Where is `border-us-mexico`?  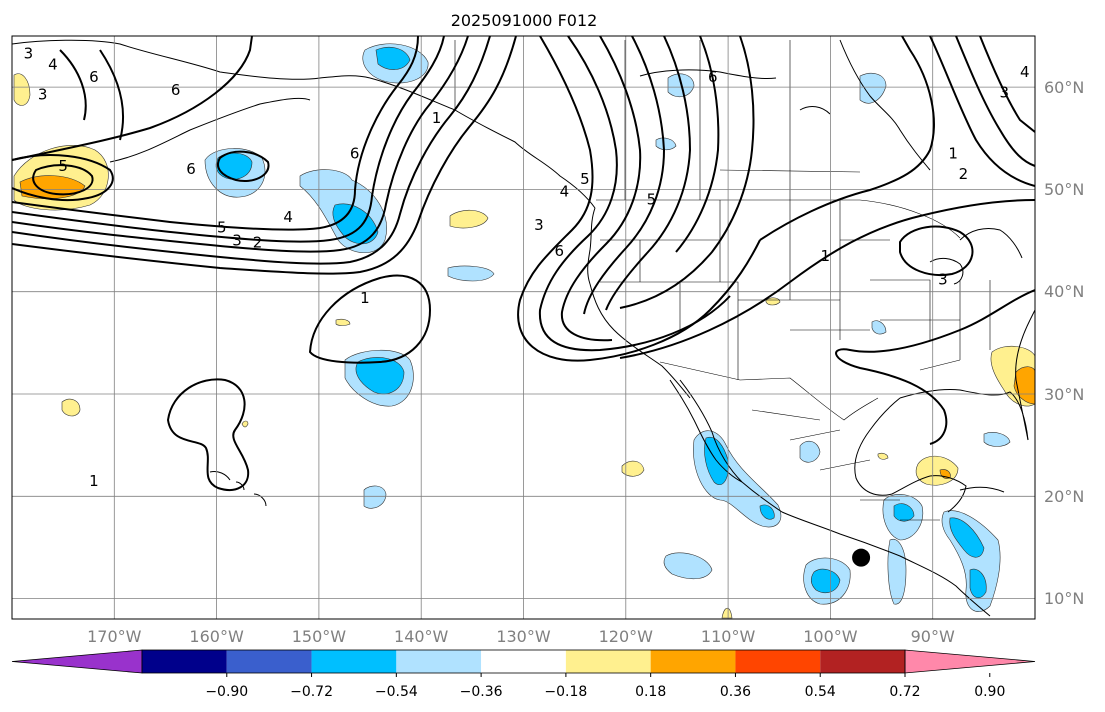
border-us-mexico is located at coordinates (769, 391).